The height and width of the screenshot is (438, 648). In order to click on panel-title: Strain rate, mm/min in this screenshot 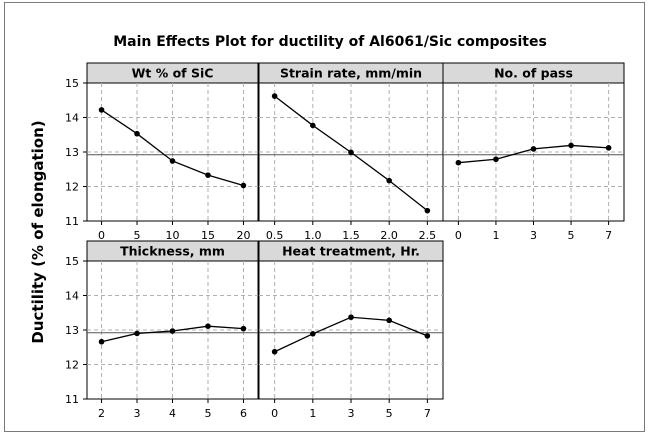, I will do `click(351, 73)`.